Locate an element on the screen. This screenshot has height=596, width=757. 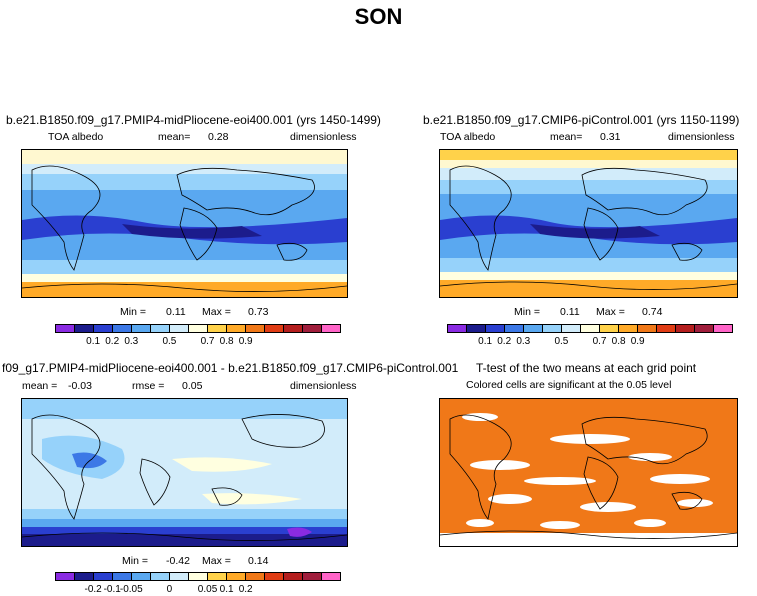
page-title: SON is located at coordinates (378, 16).